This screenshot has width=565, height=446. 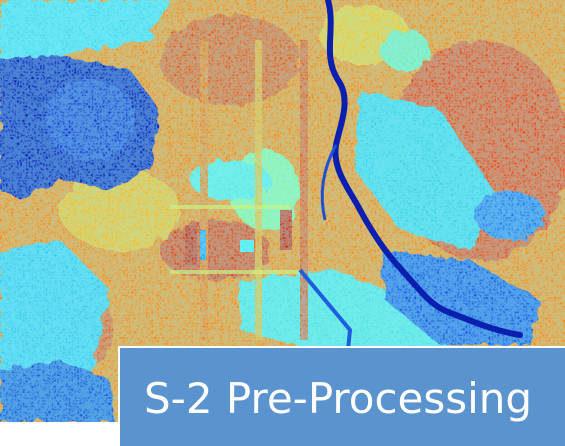 What do you see at coordinates (338, 398) in the screenshot?
I see `slide-title: S-2 Pre-Processing` at bounding box center [338, 398].